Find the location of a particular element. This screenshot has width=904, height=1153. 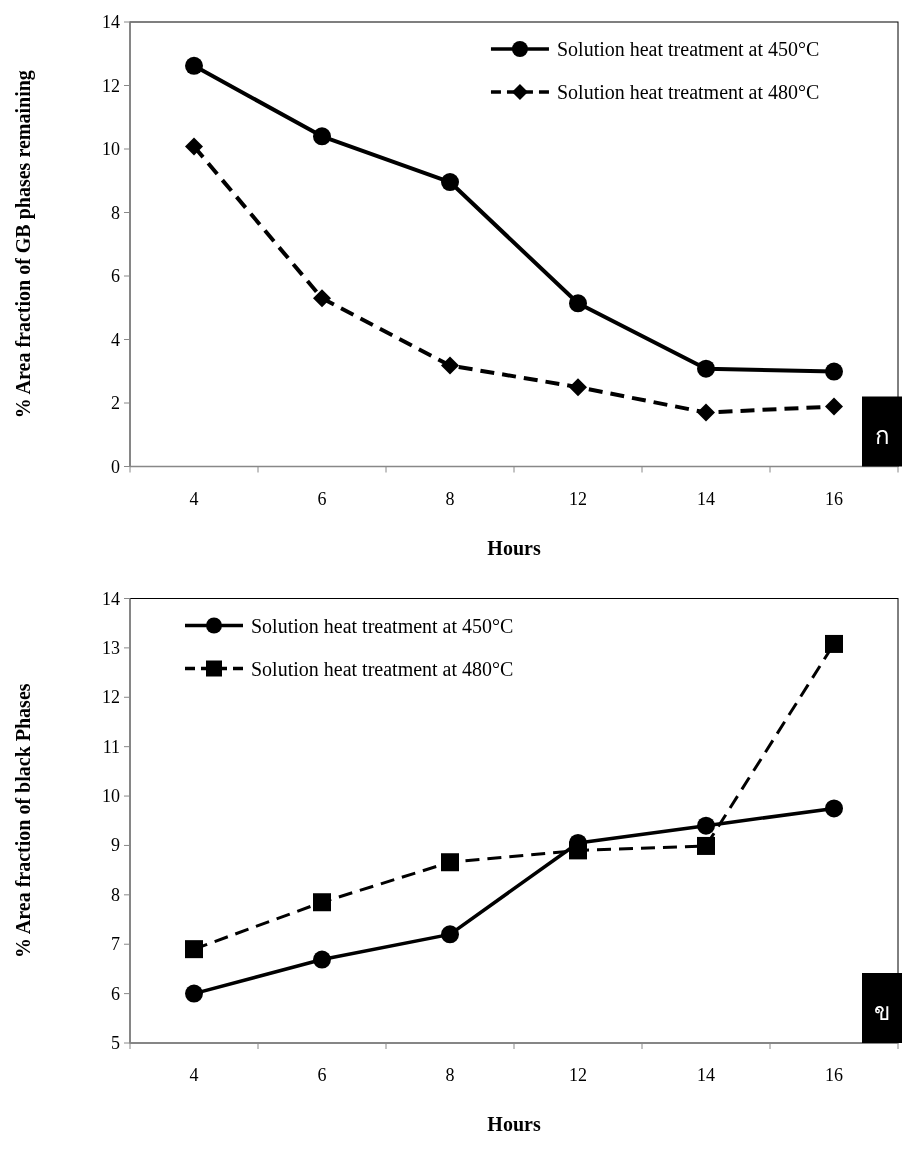

y-tick-label: 7 is located at coordinates (115, 944).